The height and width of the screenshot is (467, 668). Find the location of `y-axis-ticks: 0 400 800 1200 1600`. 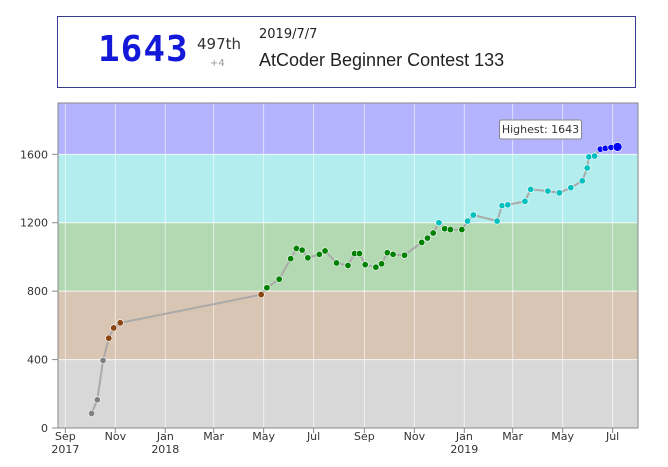

y-axis-ticks: 0 400 800 1200 1600 is located at coordinates (39, 291).